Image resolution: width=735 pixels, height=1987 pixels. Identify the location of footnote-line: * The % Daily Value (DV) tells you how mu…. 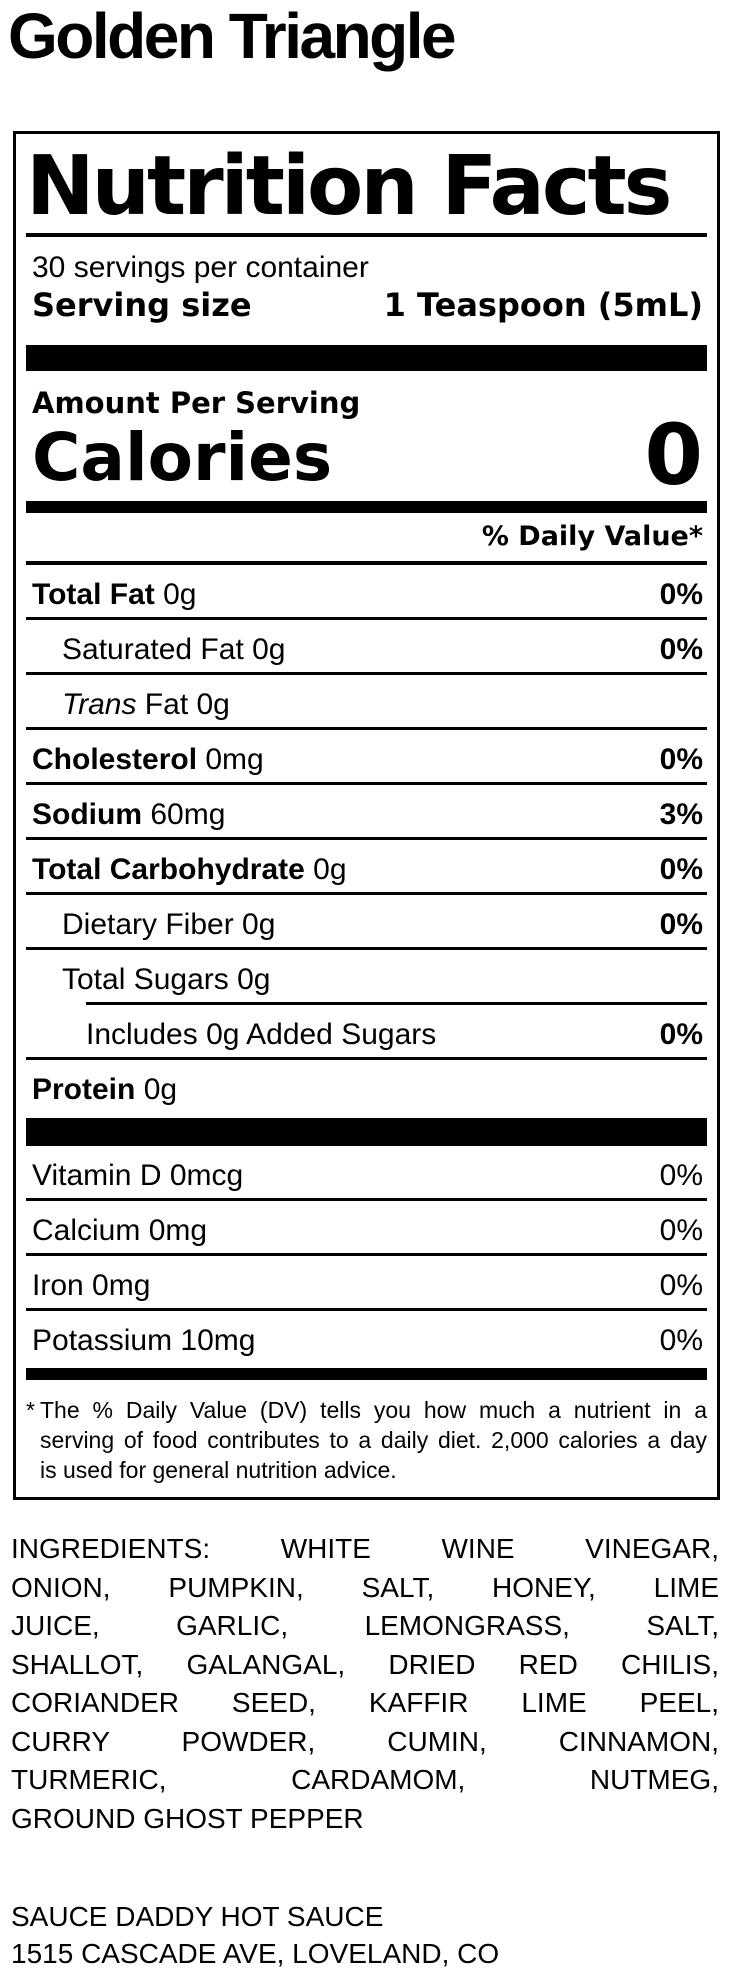
(366, 1410).